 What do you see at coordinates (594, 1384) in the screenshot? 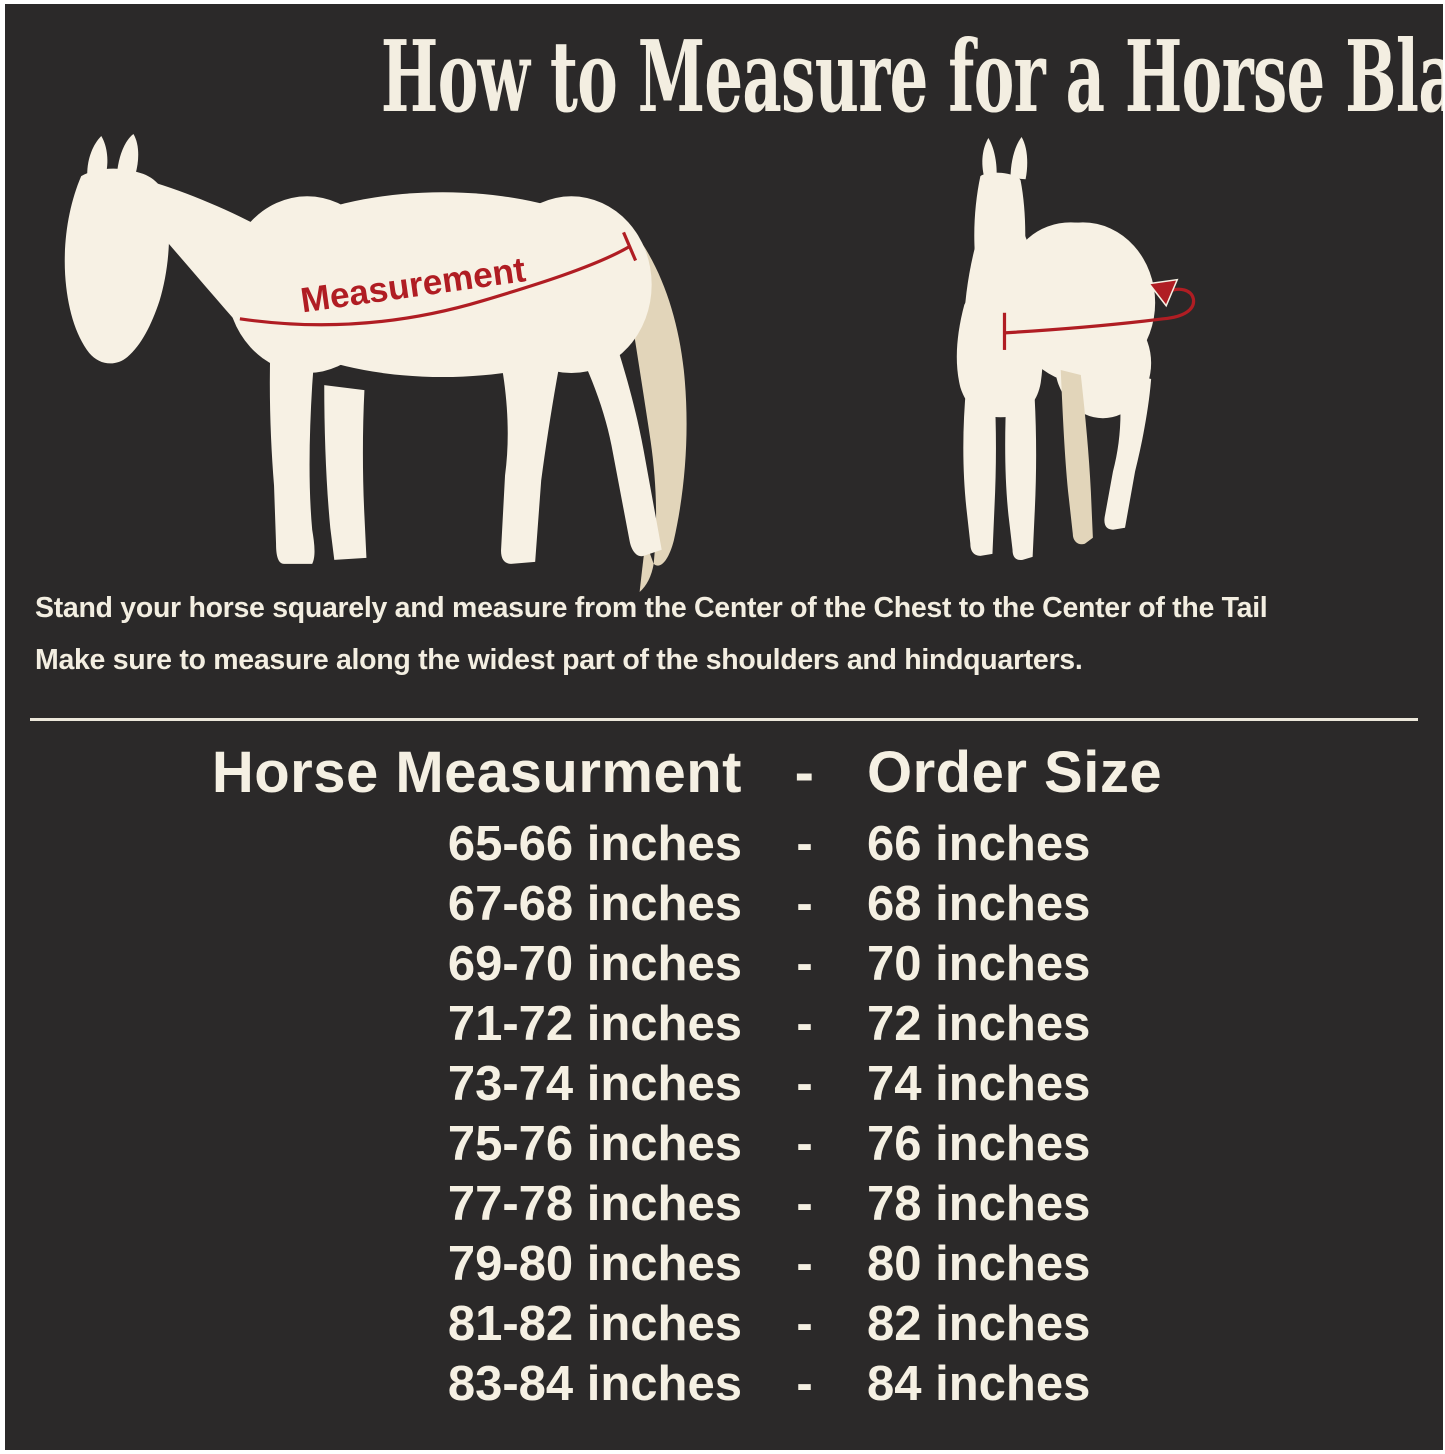
I see `horse-measurement-cell: 83-84 inches` at bounding box center [594, 1384].